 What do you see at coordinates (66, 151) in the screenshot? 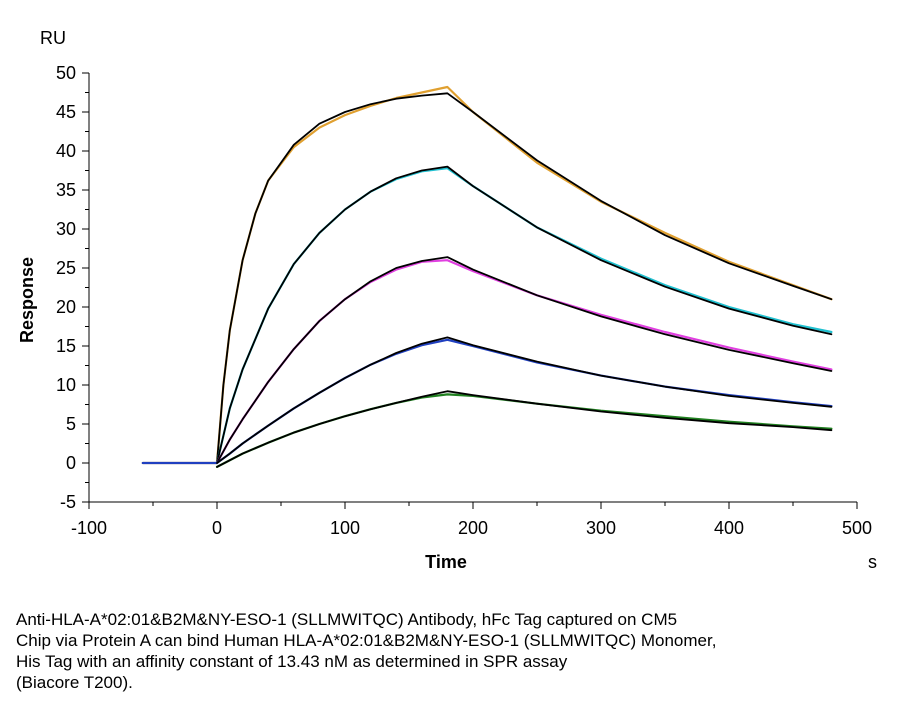
I see `y-tick-label: 40` at bounding box center [66, 151].